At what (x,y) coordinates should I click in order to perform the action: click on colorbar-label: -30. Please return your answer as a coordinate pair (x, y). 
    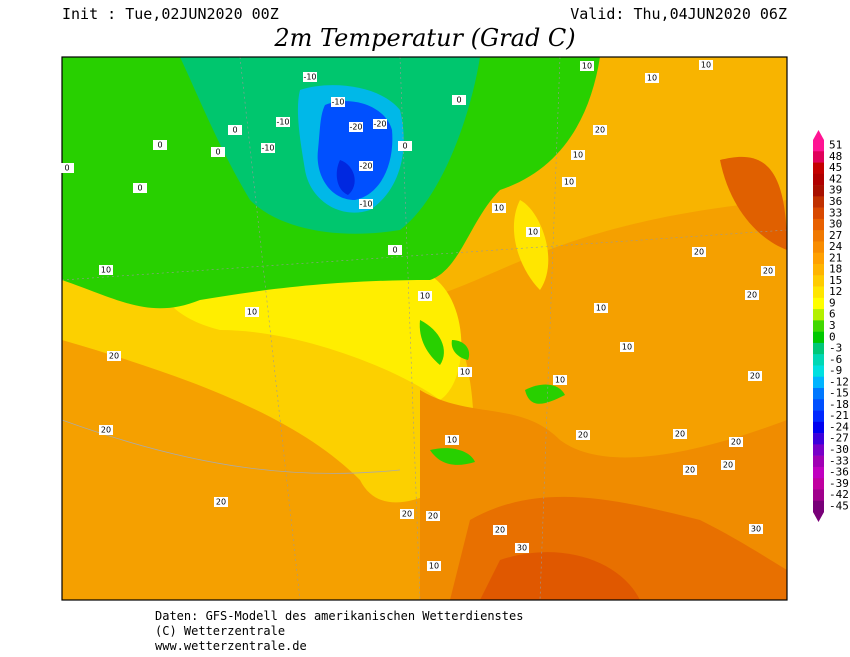
    Looking at the image, I should click on (839, 449).